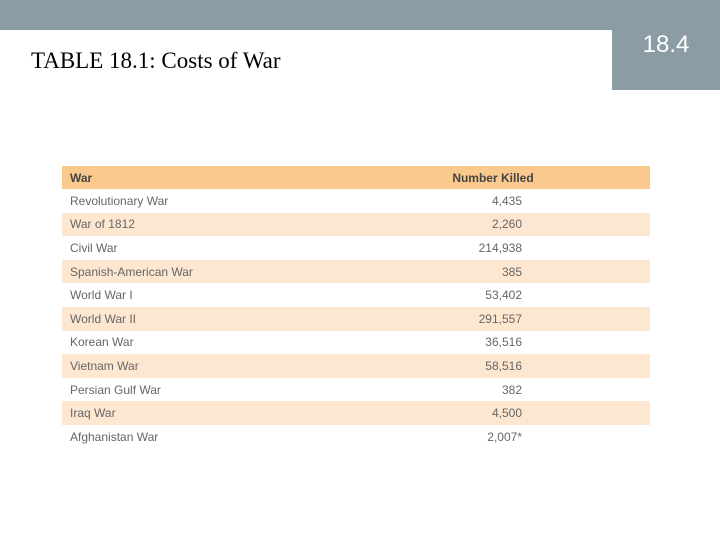  What do you see at coordinates (356, 318) in the screenshot?
I see `table-row: World War II 291,557` at bounding box center [356, 318].